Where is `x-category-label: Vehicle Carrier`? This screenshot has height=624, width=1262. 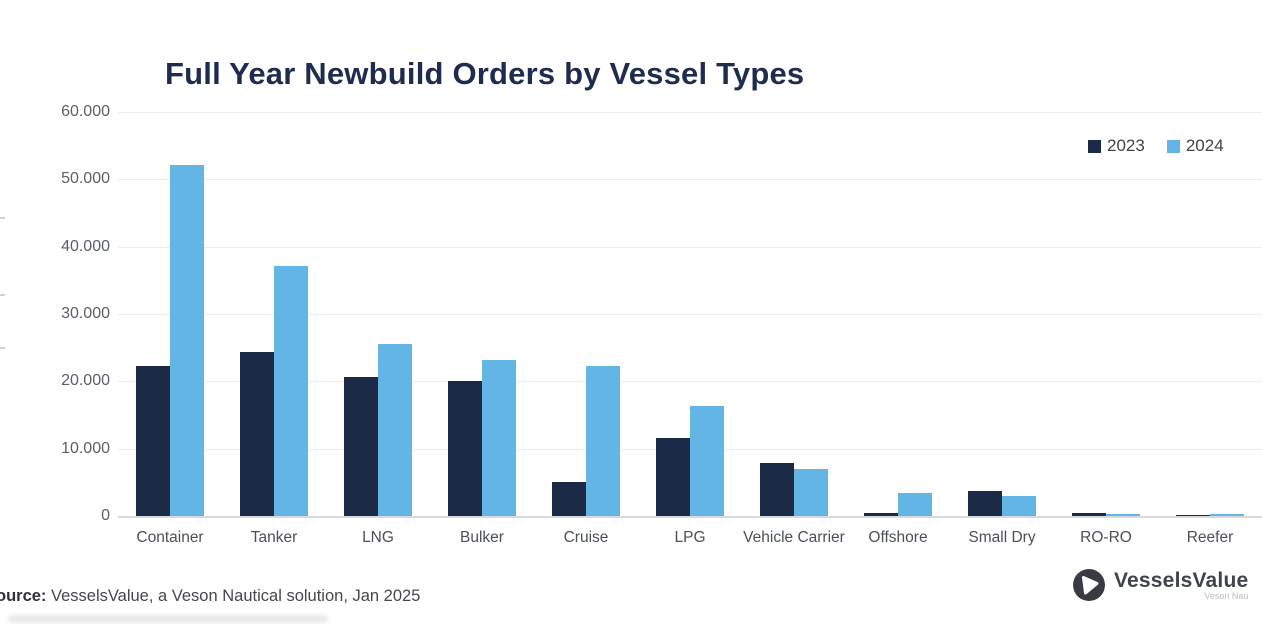
x-category-label: Vehicle Carrier is located at coordinates (794, 537).